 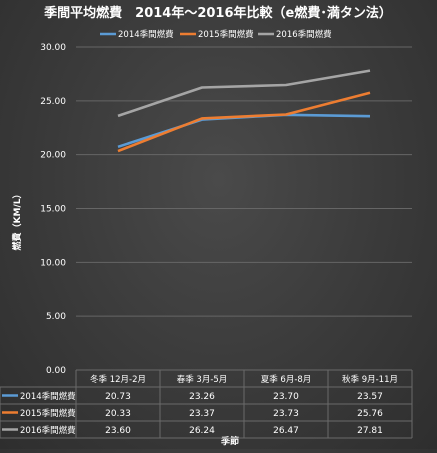 What do you see at coordinates (202, 414) in the screenshot?
I see `data-value: 23.37` at bounding box center [202, 414].